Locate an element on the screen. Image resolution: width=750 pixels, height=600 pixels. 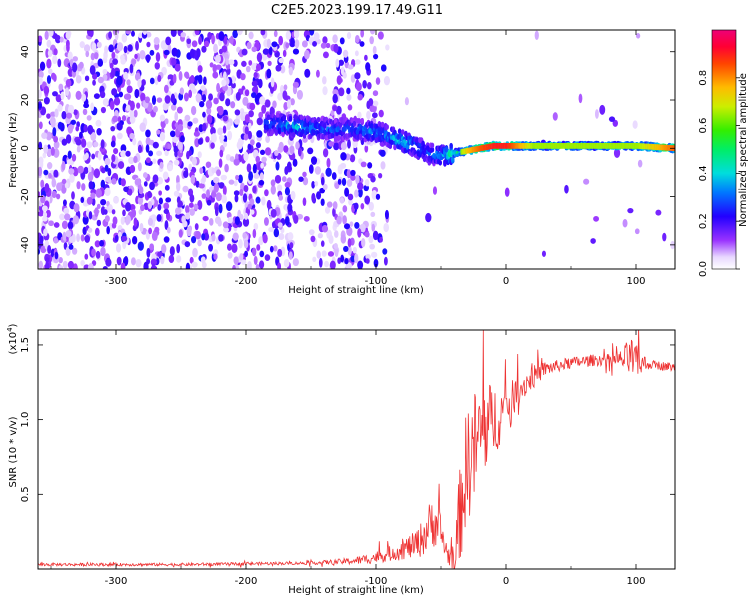
snr-x-tick-label: -300 is located at coordinates (116, 581).